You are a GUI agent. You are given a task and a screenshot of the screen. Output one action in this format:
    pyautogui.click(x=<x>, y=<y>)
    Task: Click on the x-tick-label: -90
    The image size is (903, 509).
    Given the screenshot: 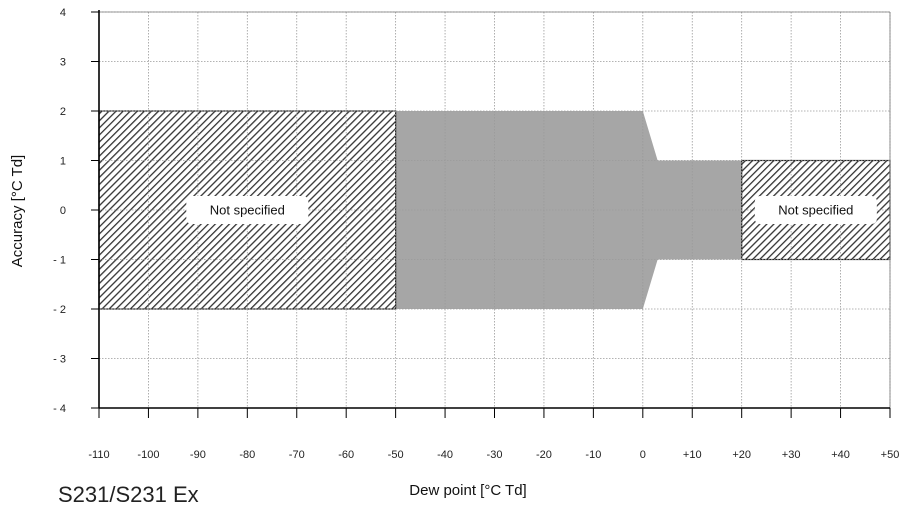 What is the action you would take?
    pyautogui.click(x=198, y=455)
    